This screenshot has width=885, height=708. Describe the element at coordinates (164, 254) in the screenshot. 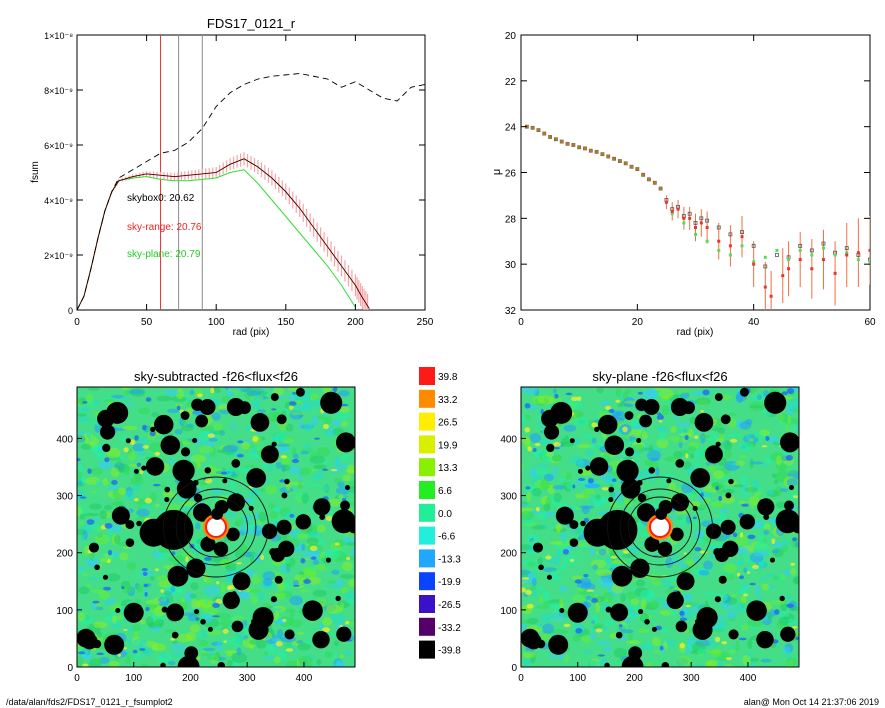

I see `annotation-sky-plane: sky-plane: 20.79` at that location.